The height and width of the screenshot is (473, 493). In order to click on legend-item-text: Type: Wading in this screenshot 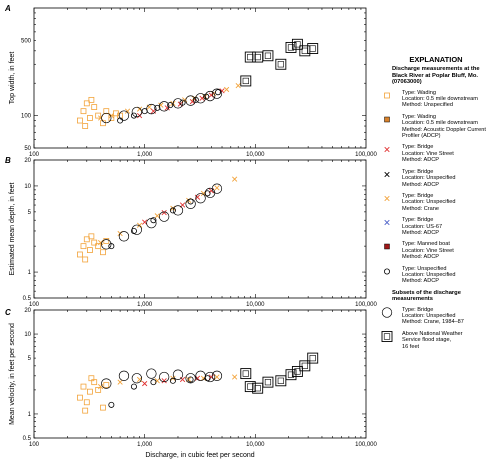, I will do `click(419, 92)`.